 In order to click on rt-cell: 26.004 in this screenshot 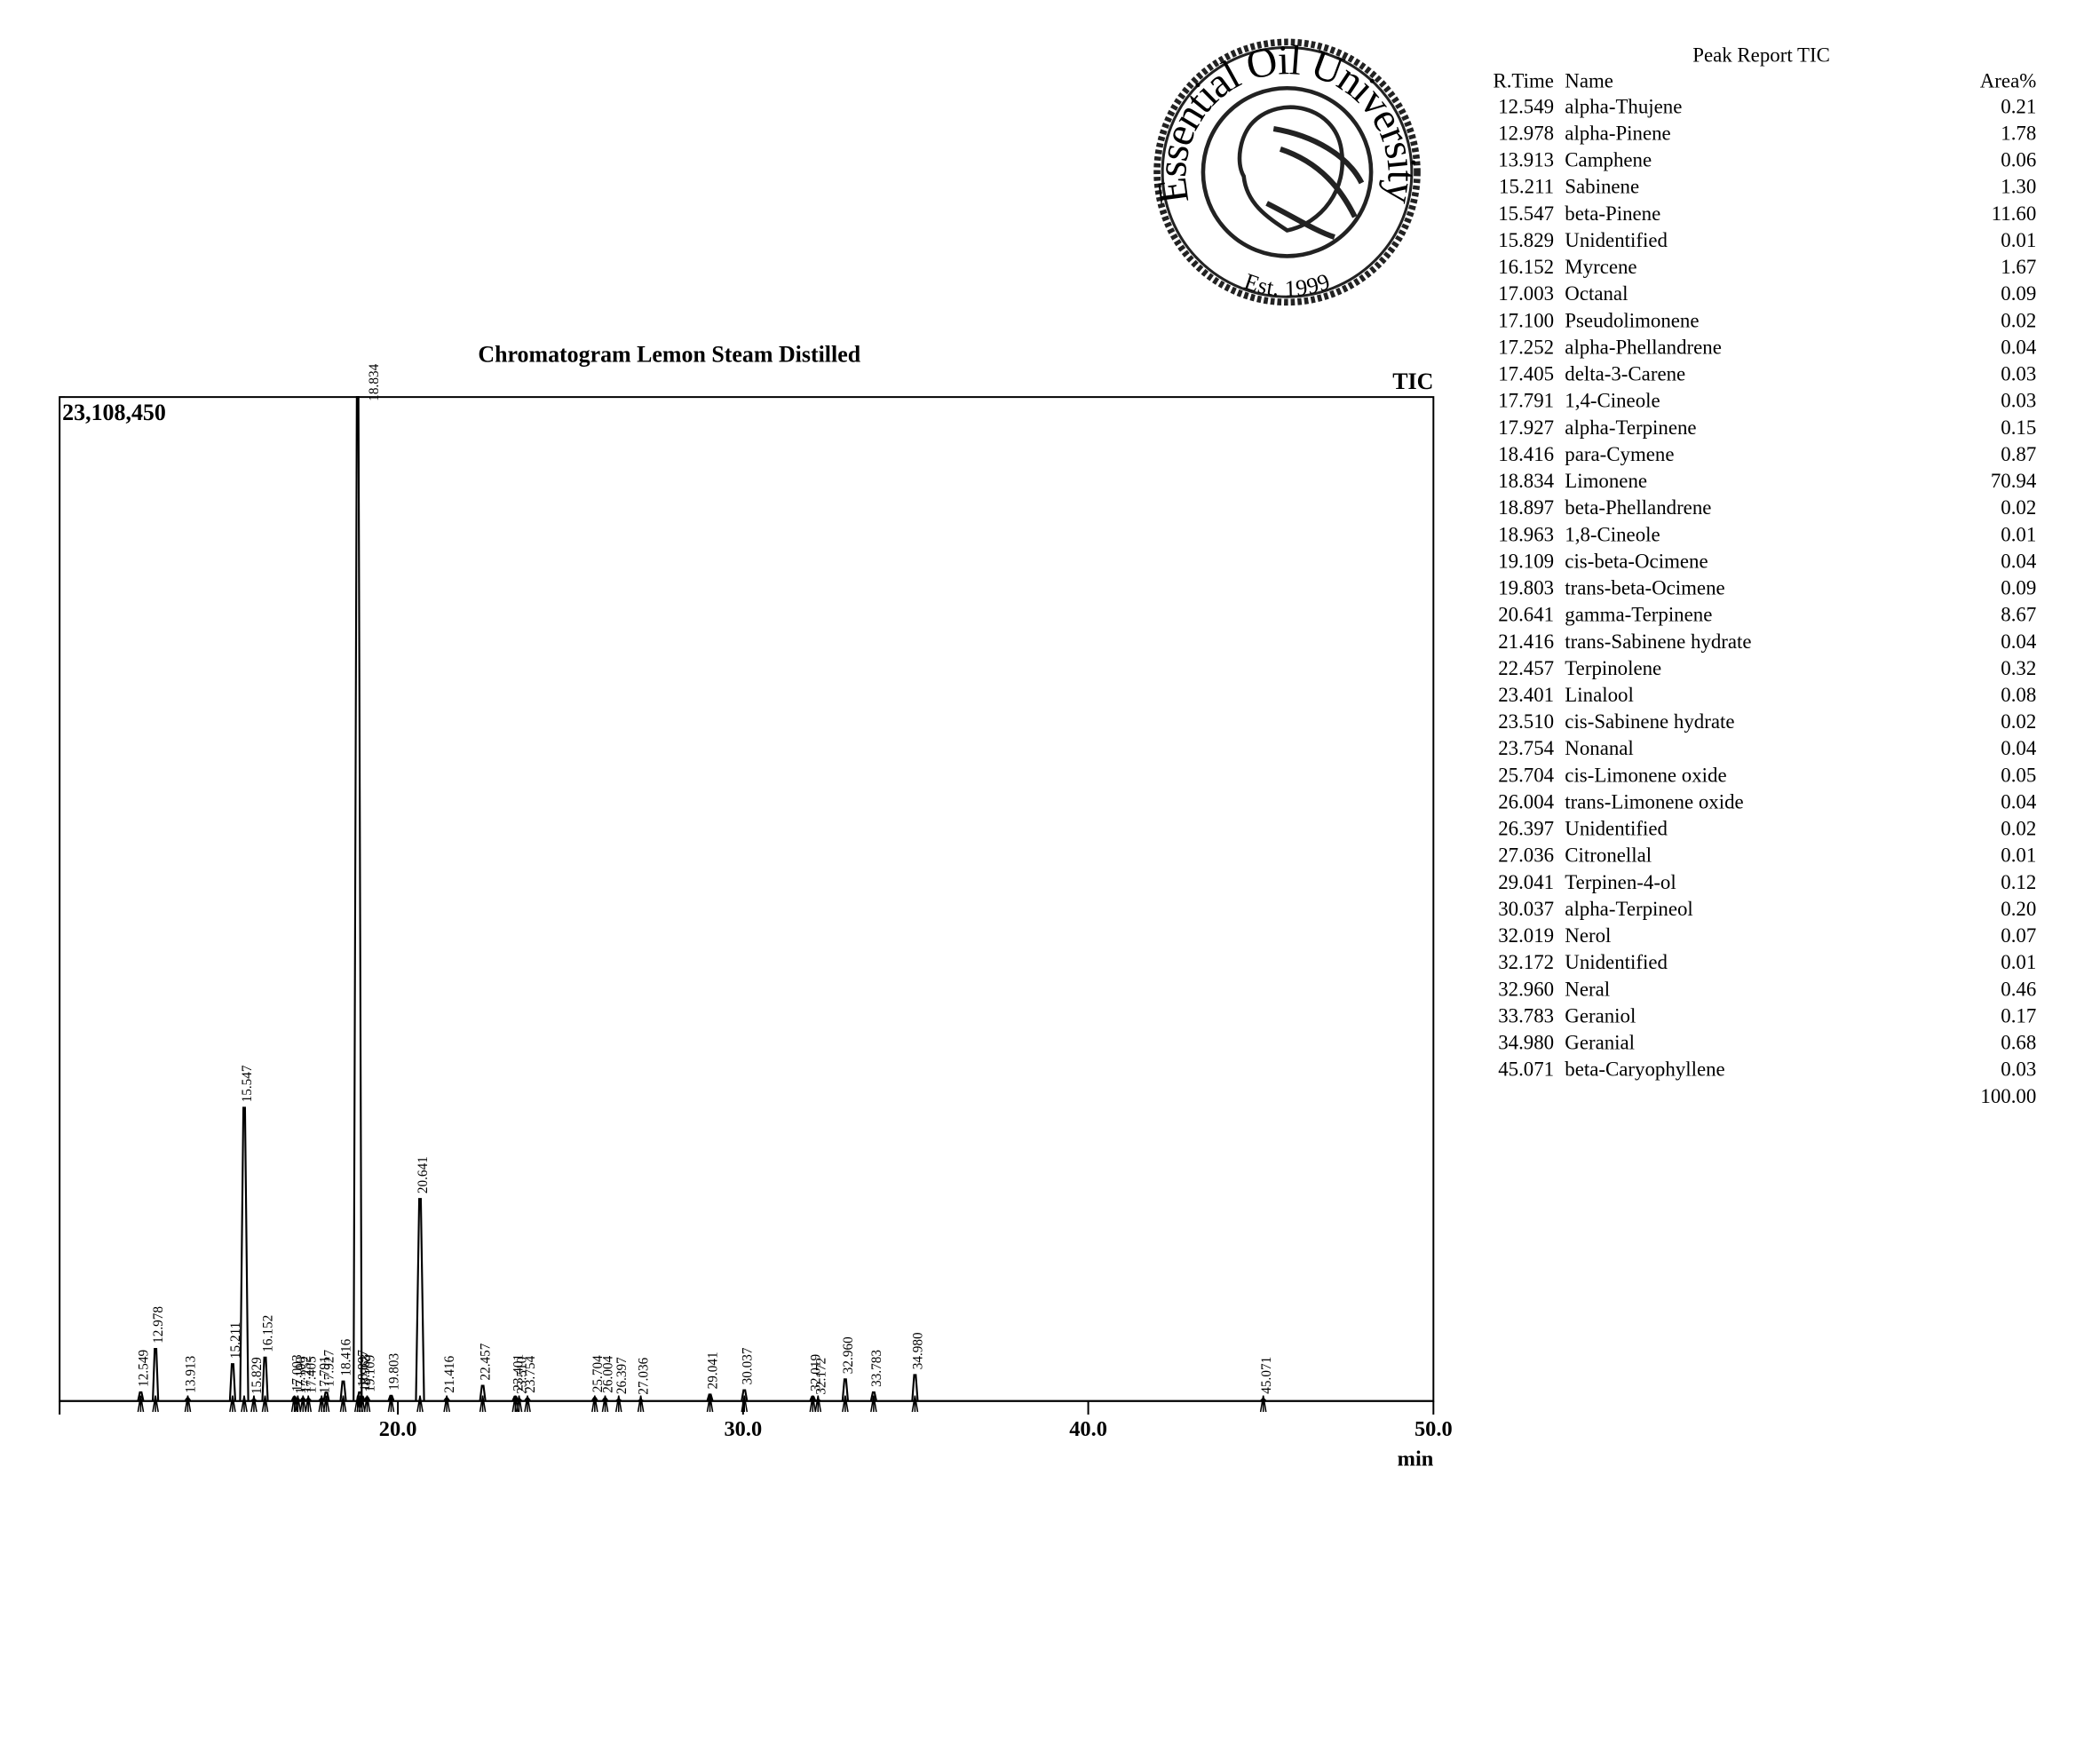, I will do `click(1526, 801)`.